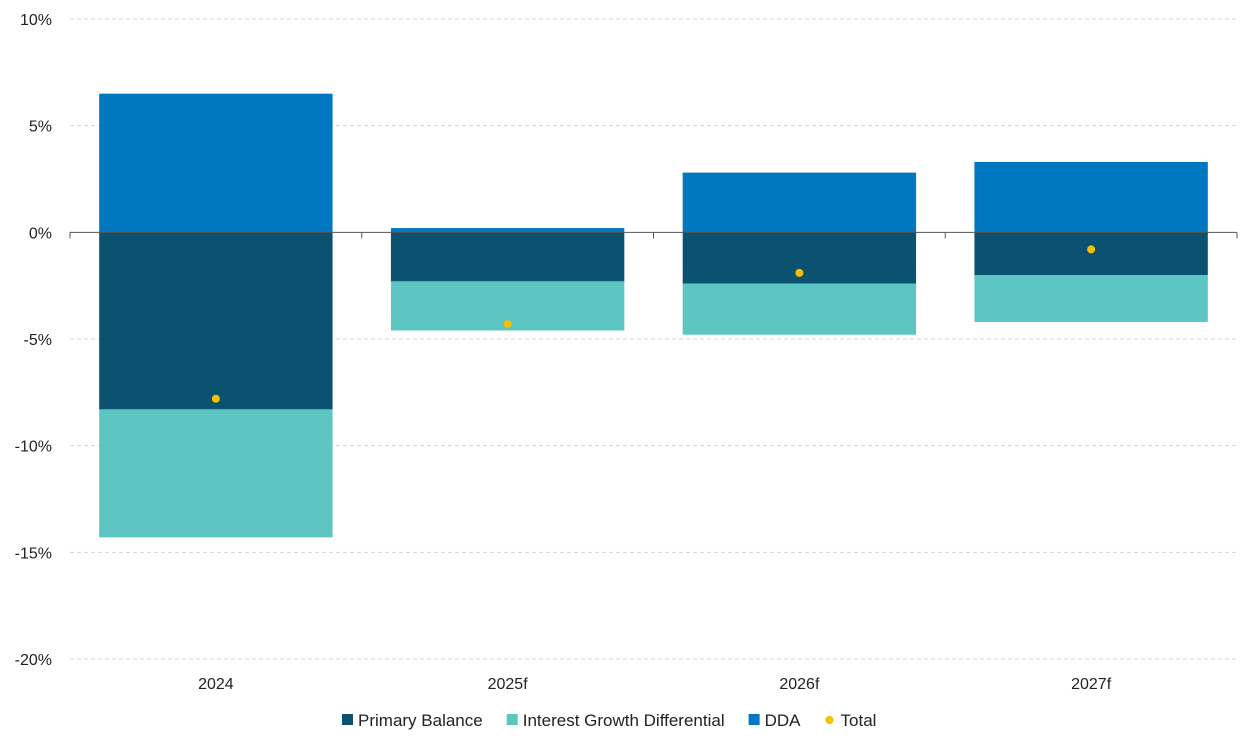 This screenshot has height=746, width=1253. What do you see at coordinates (216, 473) in the screenshot?
I see `bar-interest-growth-differential-2024` at bounding box center [216, 473].